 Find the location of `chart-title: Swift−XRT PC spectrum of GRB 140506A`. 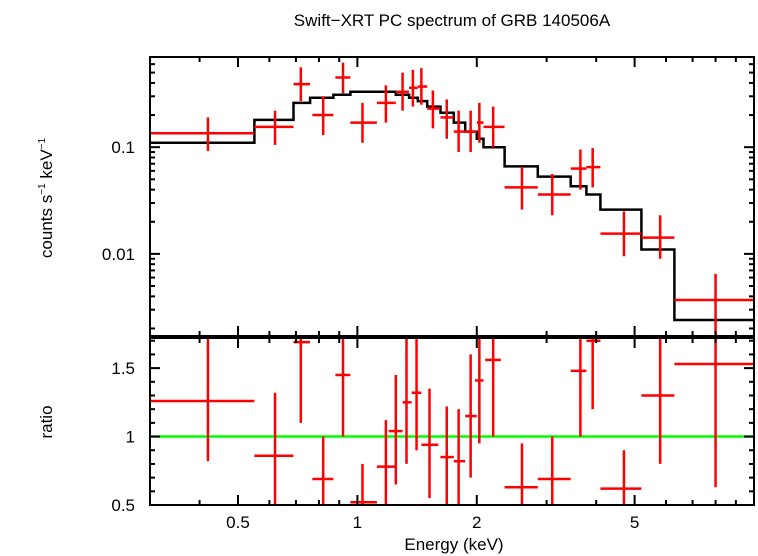

chart-title: Swift−XRT PC spectrum of GRB 140506A is located at coordinates (452, 20).